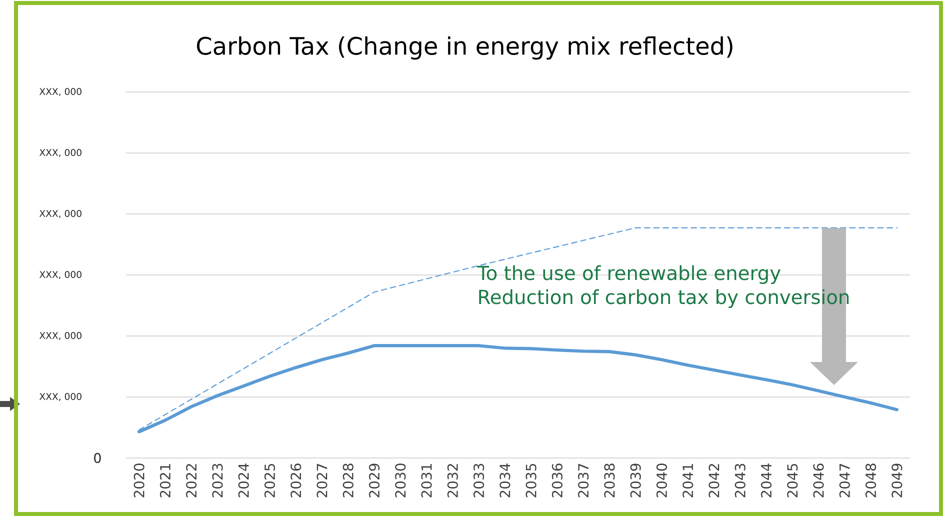 The height and width of the screenshot is (517, 945). Describe the element at coordinates (557, 481) in the screenshot. I see `x-tick-label: 2036` at that location.